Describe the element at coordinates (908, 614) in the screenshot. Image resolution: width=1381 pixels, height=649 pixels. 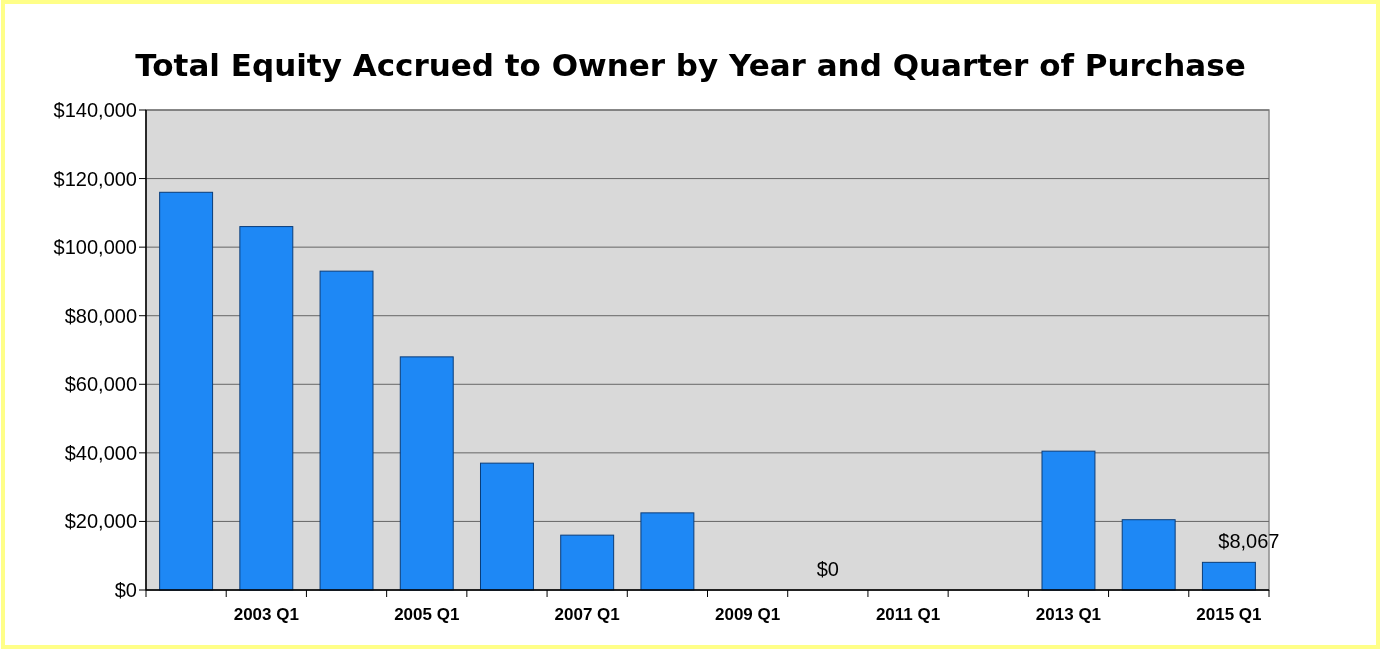
I see `x-tick-label: 2011 Q1` at that location.